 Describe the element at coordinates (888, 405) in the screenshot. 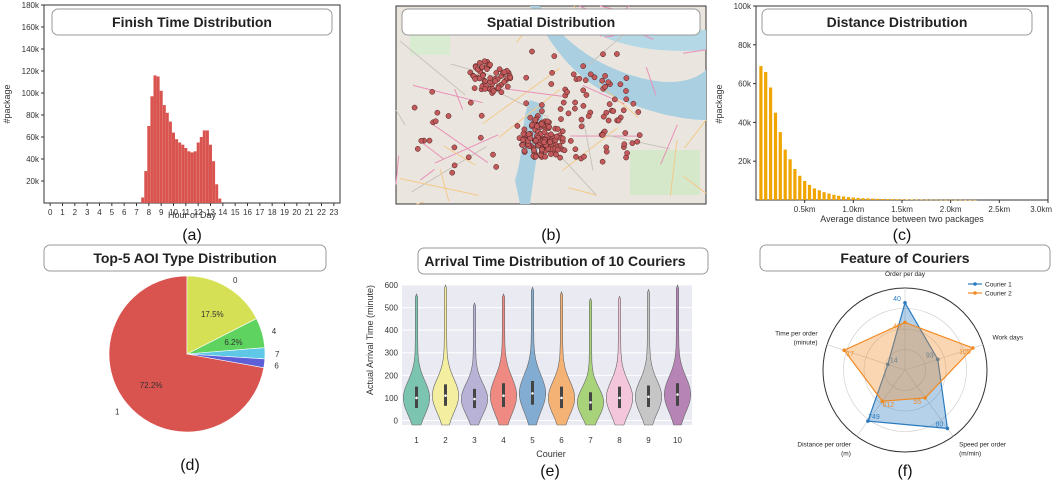

I see `radar-value-label: 612` at that location.